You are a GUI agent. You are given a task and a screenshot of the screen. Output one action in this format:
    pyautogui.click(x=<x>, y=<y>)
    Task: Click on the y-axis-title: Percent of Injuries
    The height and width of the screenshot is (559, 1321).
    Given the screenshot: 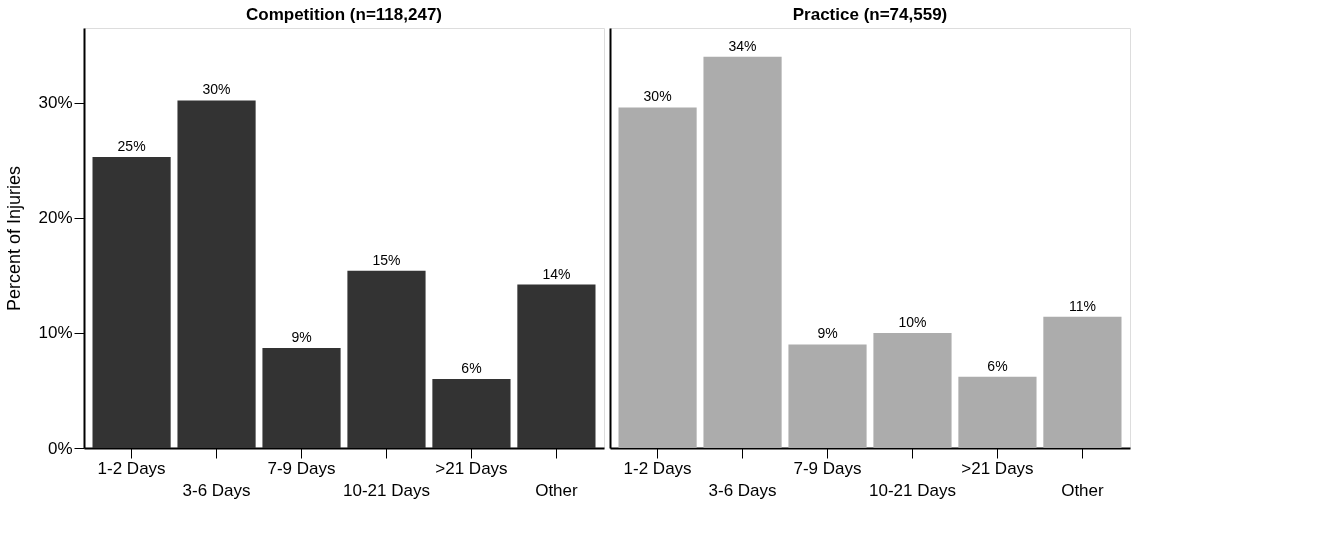 What is the action you would take?
    pyautogui.click(x=14, y=238)
    